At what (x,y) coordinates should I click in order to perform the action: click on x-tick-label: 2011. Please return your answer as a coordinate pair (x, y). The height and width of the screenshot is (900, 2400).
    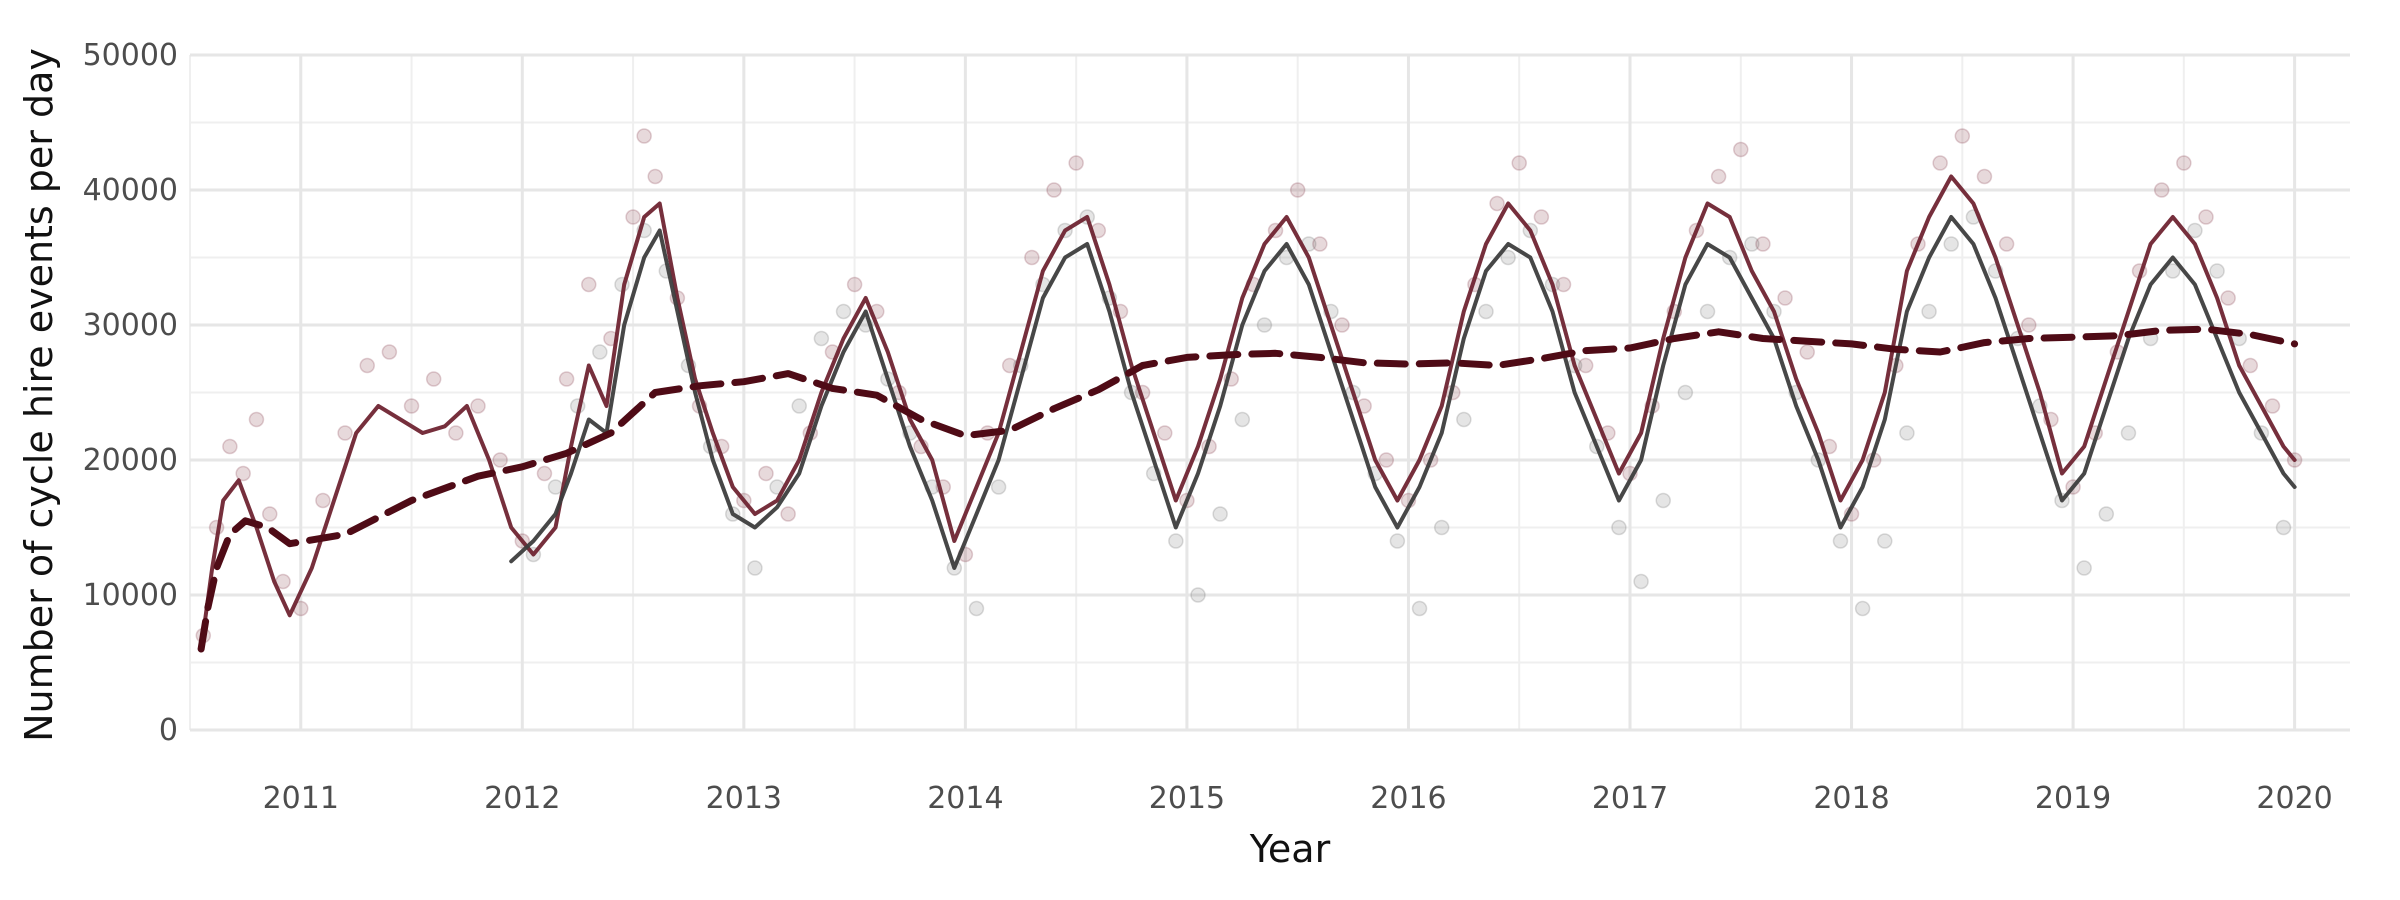
    Looking at the image, I should click on (301, 798).